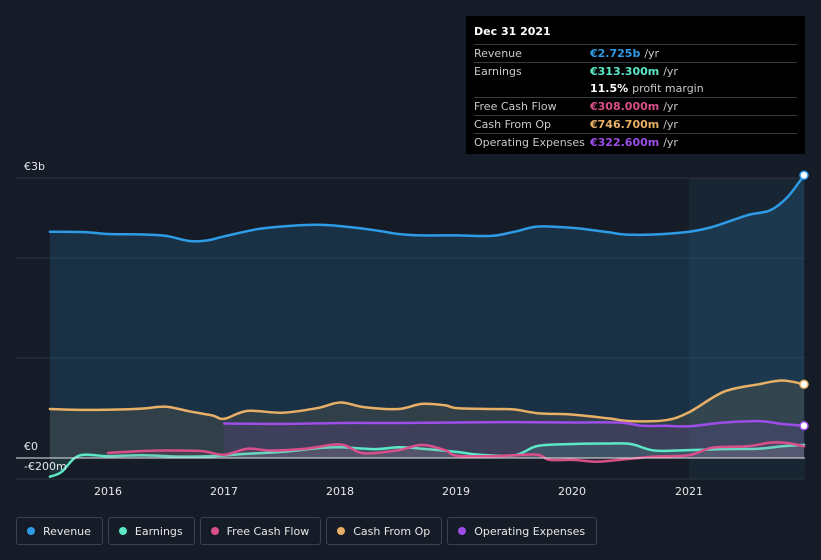  I want to click on series-line-earnings, so click(427, 460).